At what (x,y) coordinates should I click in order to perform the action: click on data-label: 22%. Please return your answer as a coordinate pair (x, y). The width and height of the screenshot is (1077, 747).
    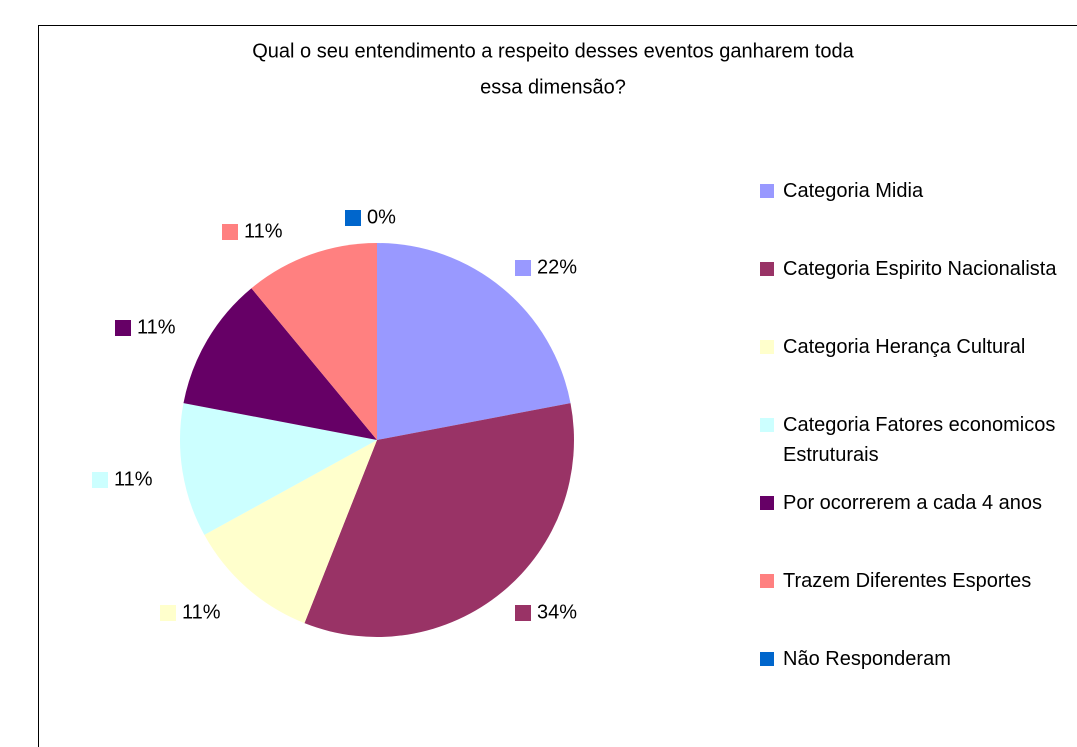
    Looking at the image, I should click on (557, 267).